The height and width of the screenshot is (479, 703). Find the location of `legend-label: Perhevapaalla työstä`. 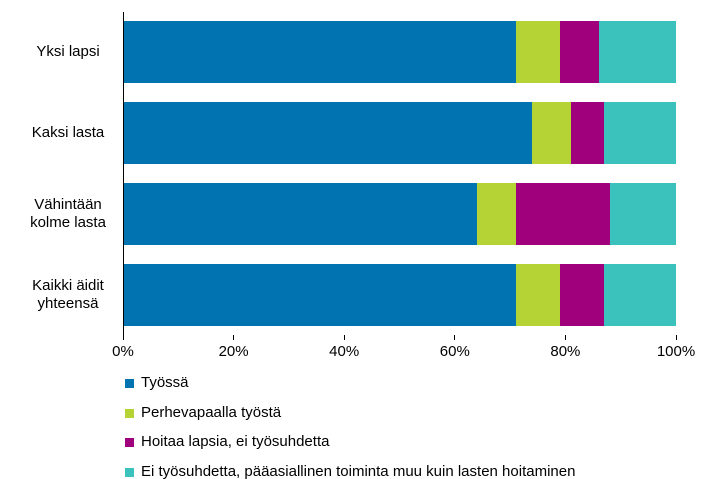

legend-label: Perhevapaalla työstä is located at coordinates (211, 412).